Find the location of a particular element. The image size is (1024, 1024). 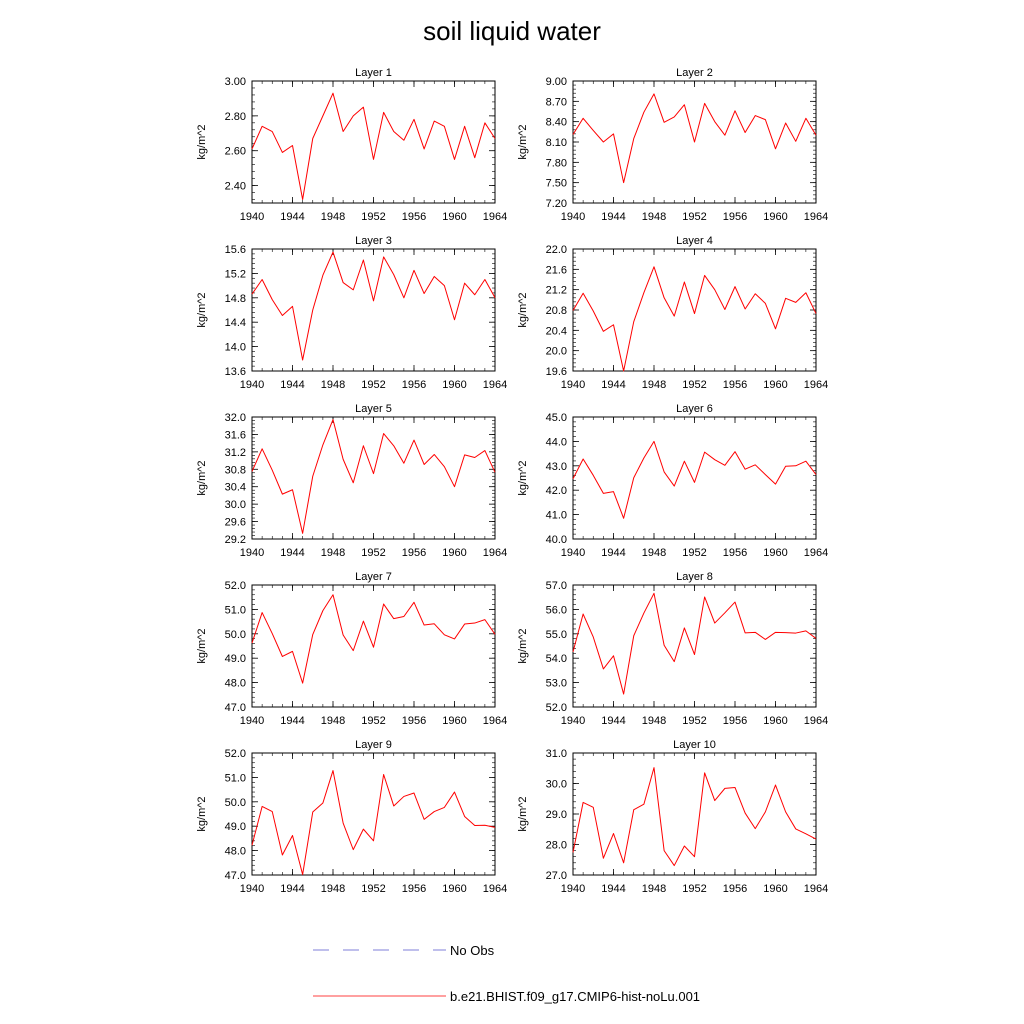

y-tick-label: 15.2 is located at coordinates (235, 274).